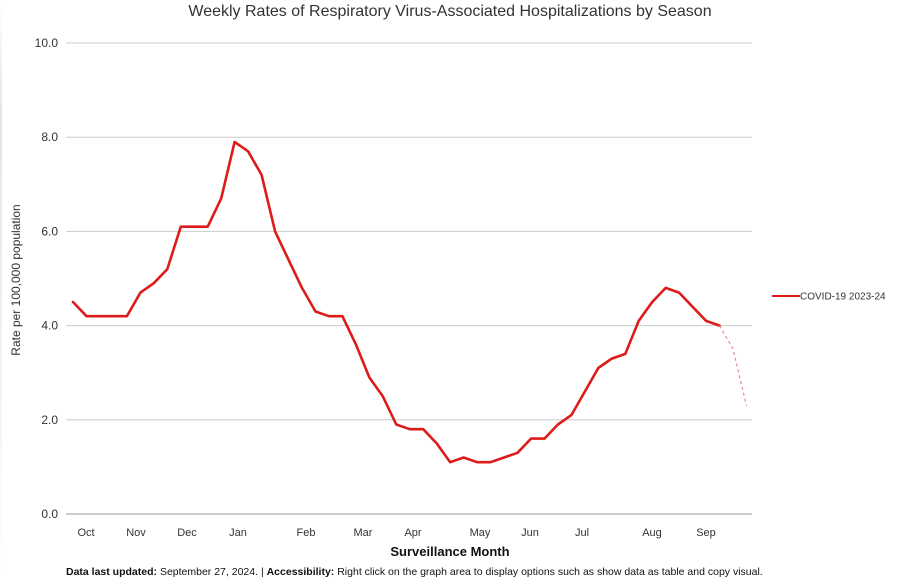 The width and height of the screenshot is (901, 584). I want to click on updated-value: September 27, 2024., so click(209, 572).